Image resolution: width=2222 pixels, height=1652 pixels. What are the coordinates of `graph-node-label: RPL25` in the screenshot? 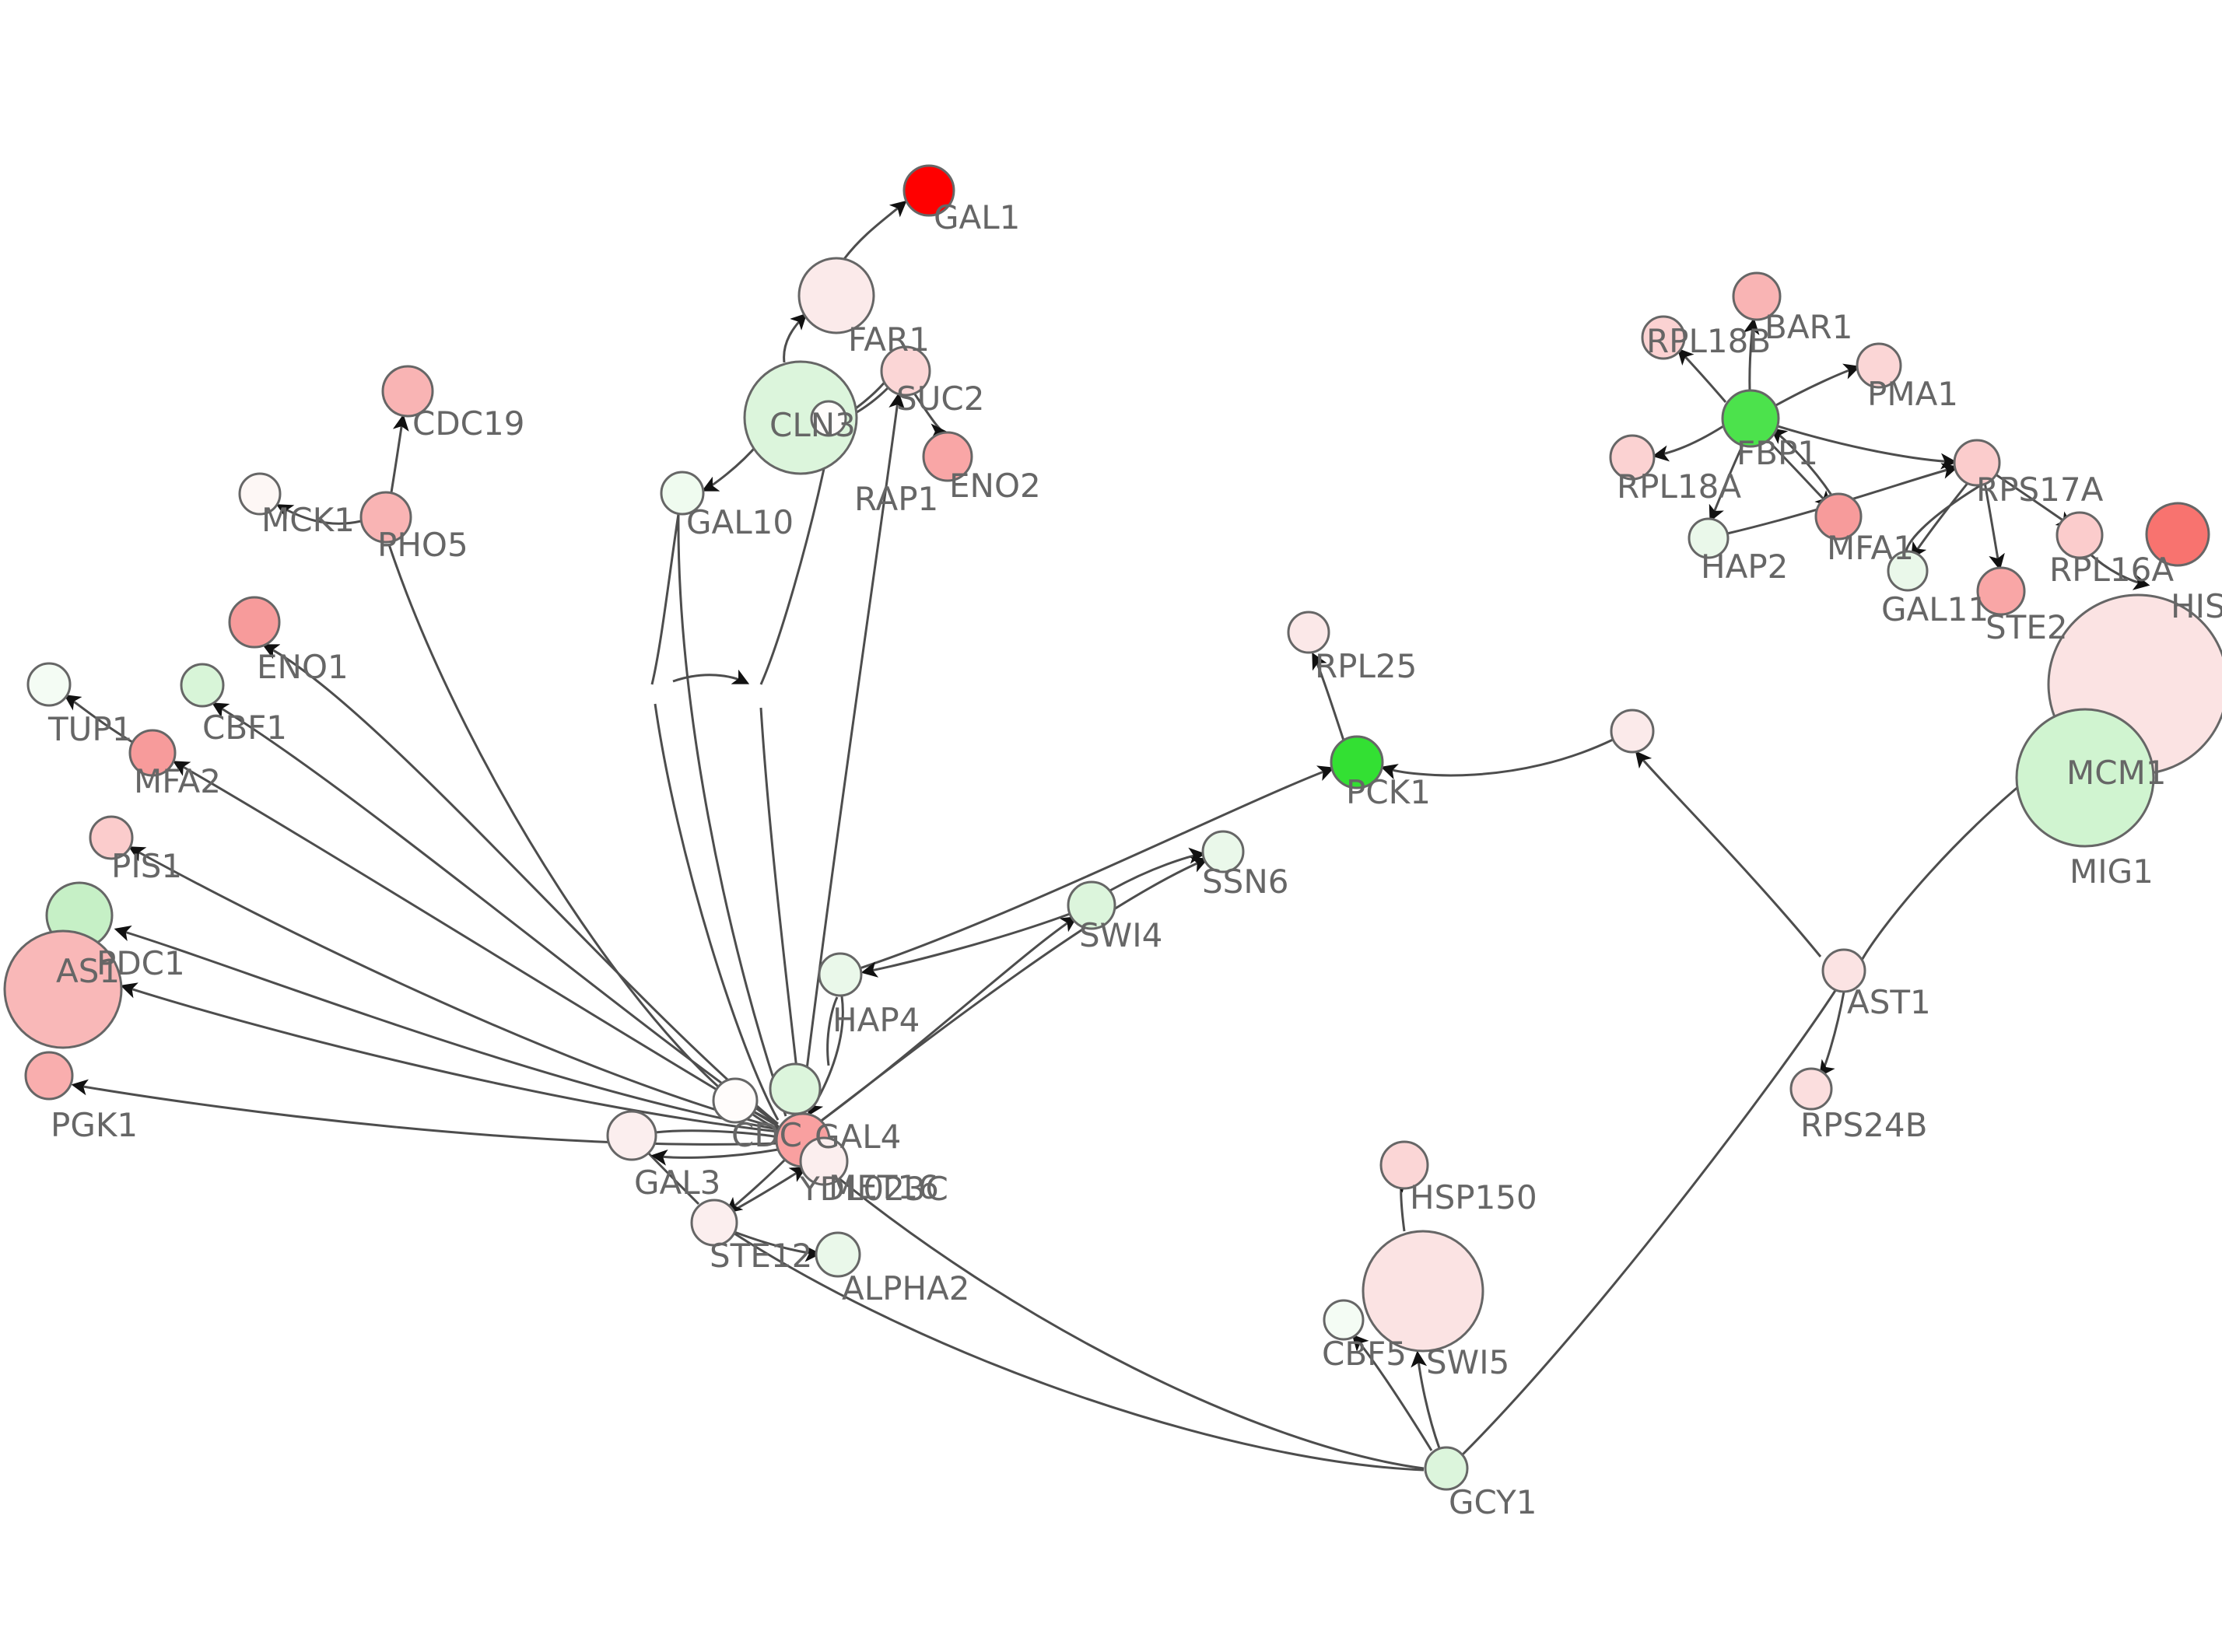 It's located at (1366, 666).